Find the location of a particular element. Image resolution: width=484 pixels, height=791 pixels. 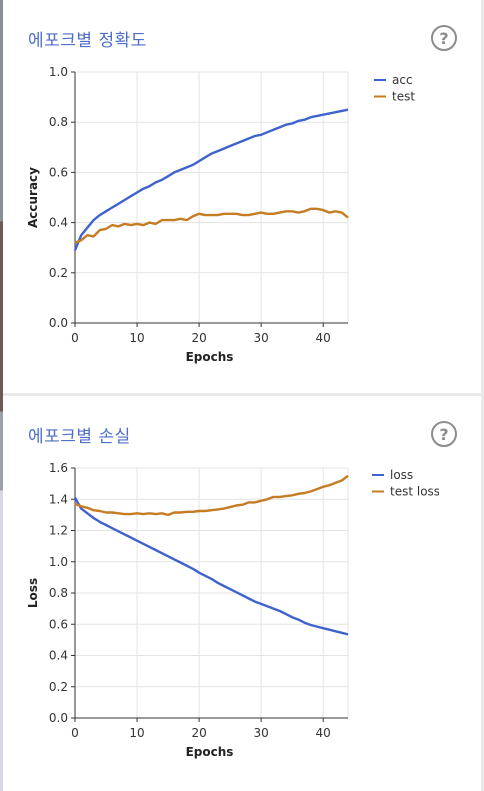

legend-label: loss is located at coordinates (401, 475).